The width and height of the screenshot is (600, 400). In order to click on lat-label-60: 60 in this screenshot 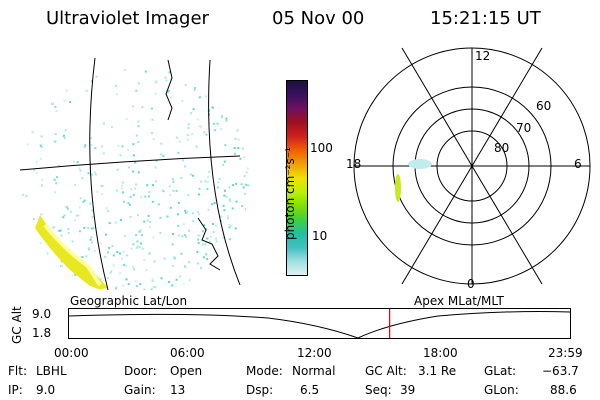, I will do `click(543, 106)`.